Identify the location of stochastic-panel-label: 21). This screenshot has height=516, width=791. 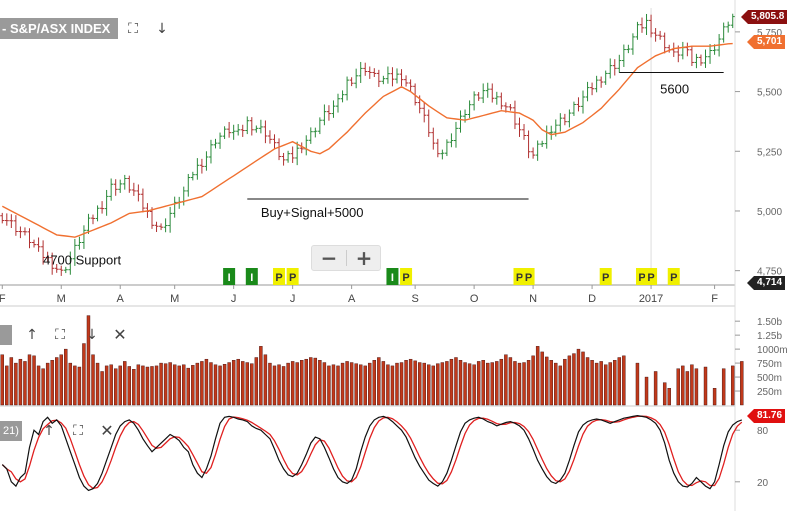
(11, 431).